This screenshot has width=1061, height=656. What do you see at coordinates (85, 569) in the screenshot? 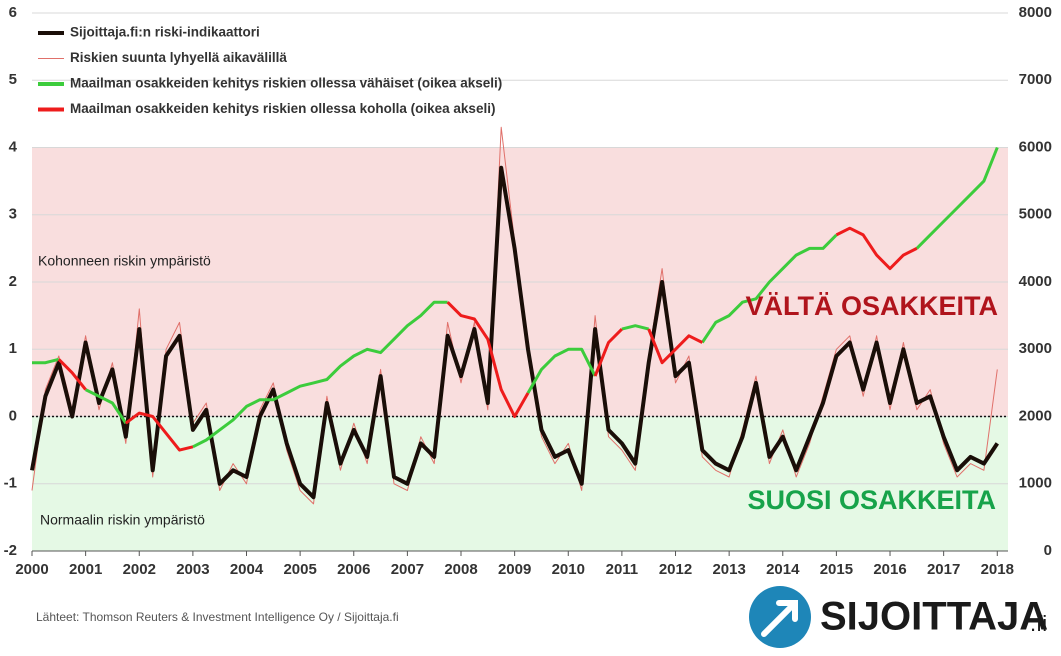
I see `x-tick-label: 2001` at bounding box center [85, 569].